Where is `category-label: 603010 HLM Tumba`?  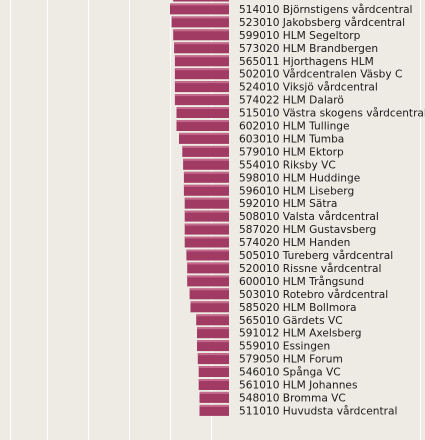 category-label: 603010 HLM Tumba is located at coordinates (291, 139).